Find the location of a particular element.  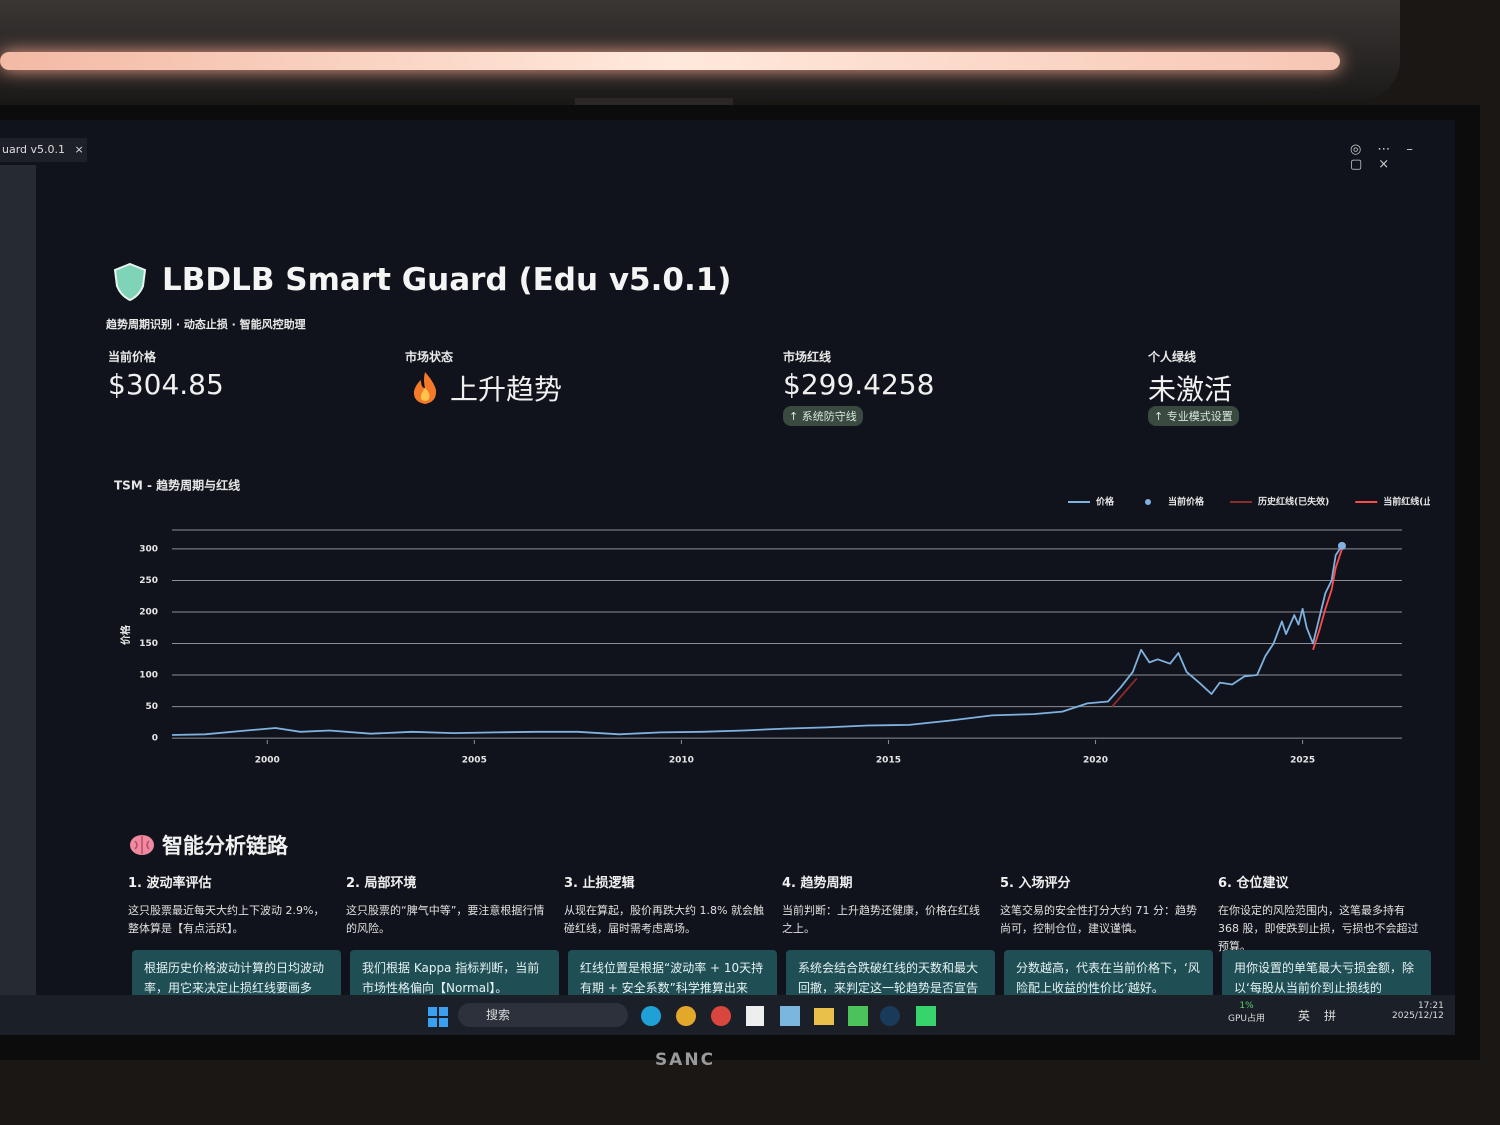

current-price-marker is located at coordinates (1341, 545).